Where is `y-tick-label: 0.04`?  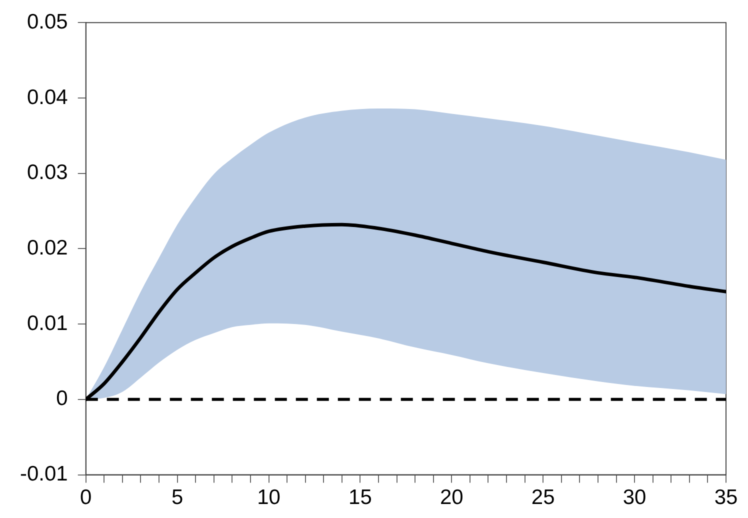
y-tick-label: 0.04 is located at coordinates (47, 97).